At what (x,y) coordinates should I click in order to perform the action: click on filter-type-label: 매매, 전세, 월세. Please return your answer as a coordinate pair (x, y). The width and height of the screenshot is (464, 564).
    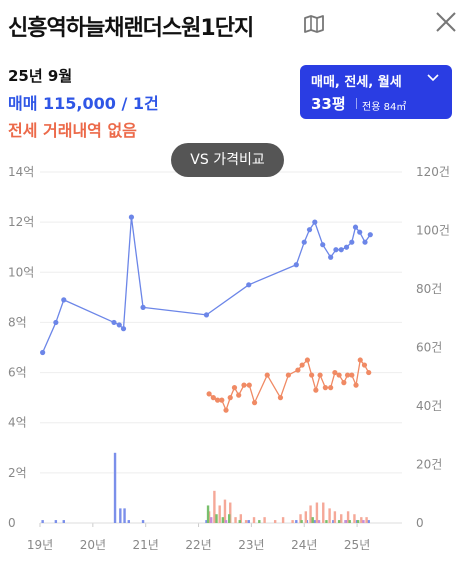
    Looking at the image, I should click on (356, 82).